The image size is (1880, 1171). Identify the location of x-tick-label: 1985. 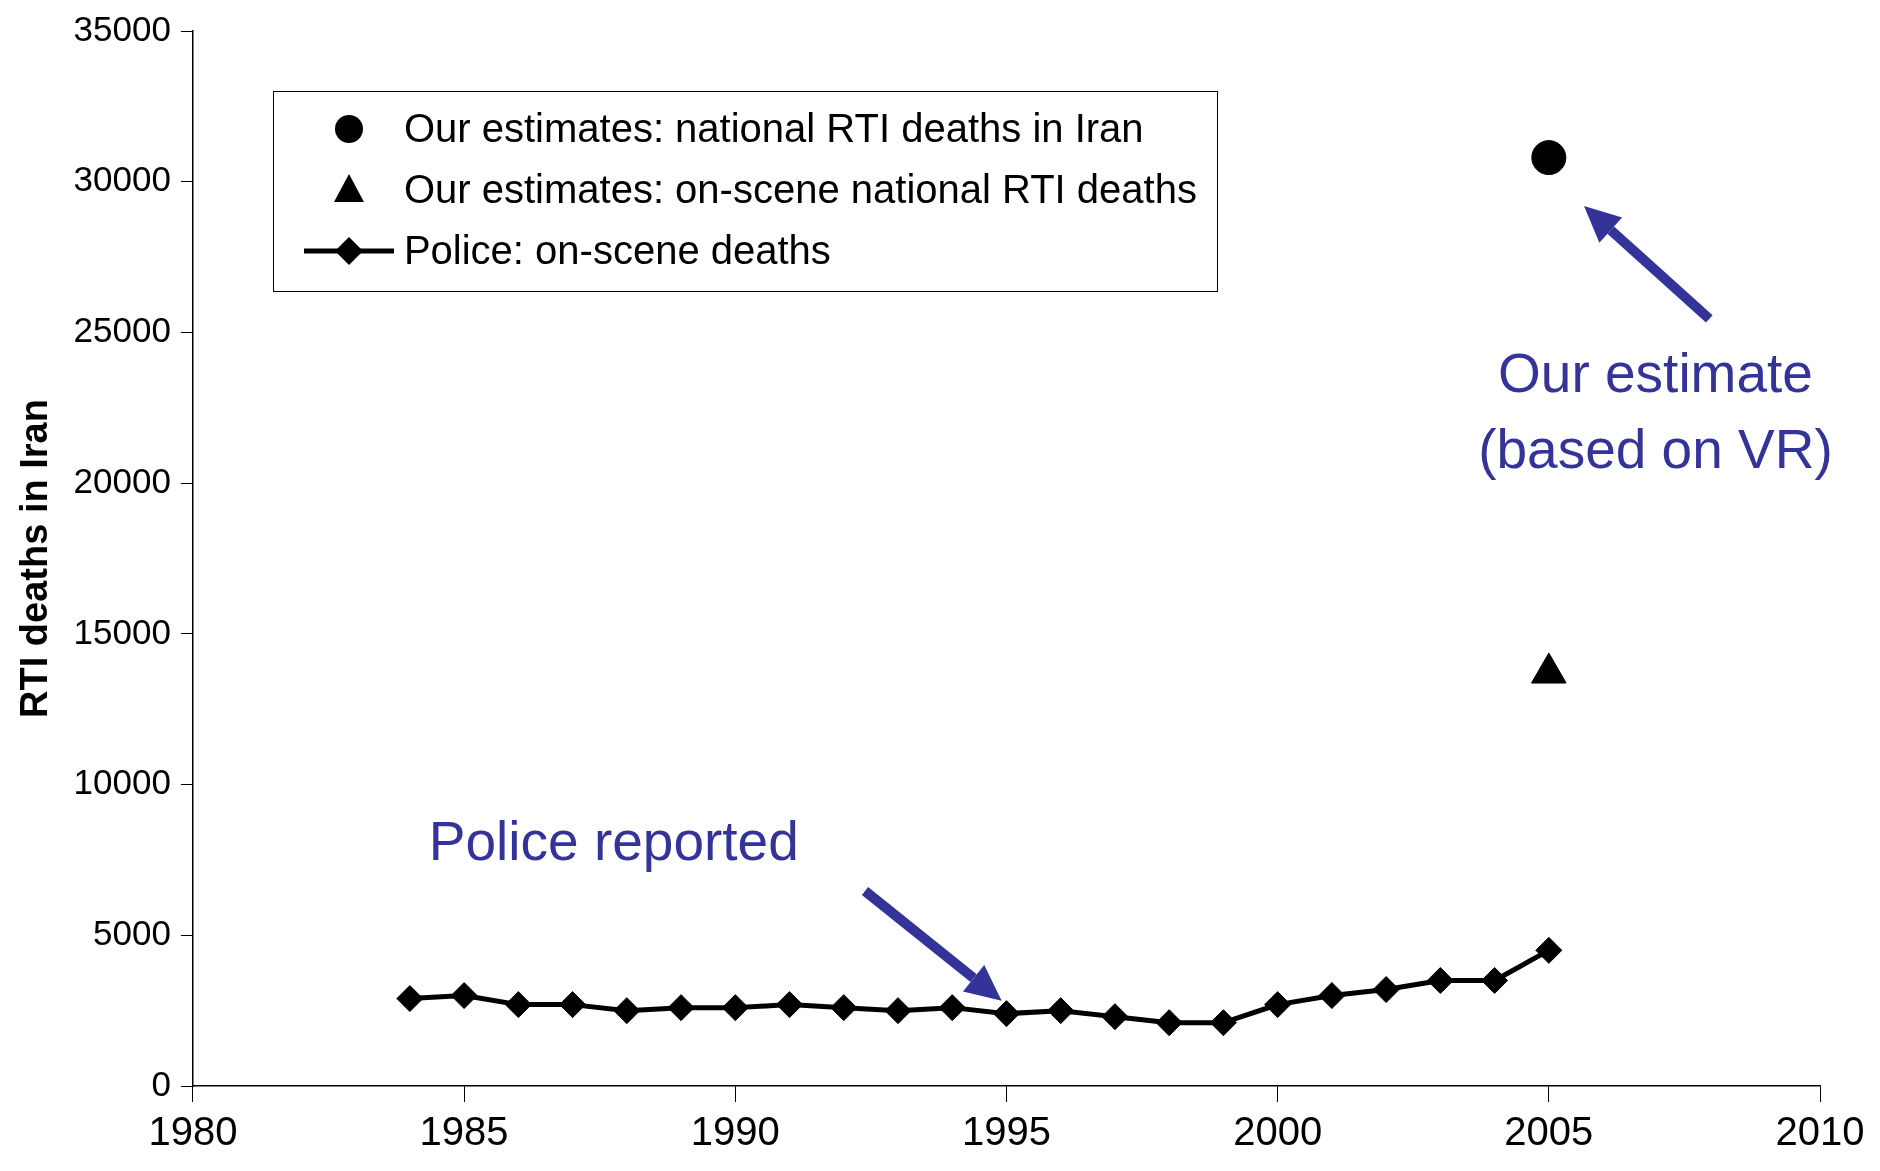
(464, 1131).